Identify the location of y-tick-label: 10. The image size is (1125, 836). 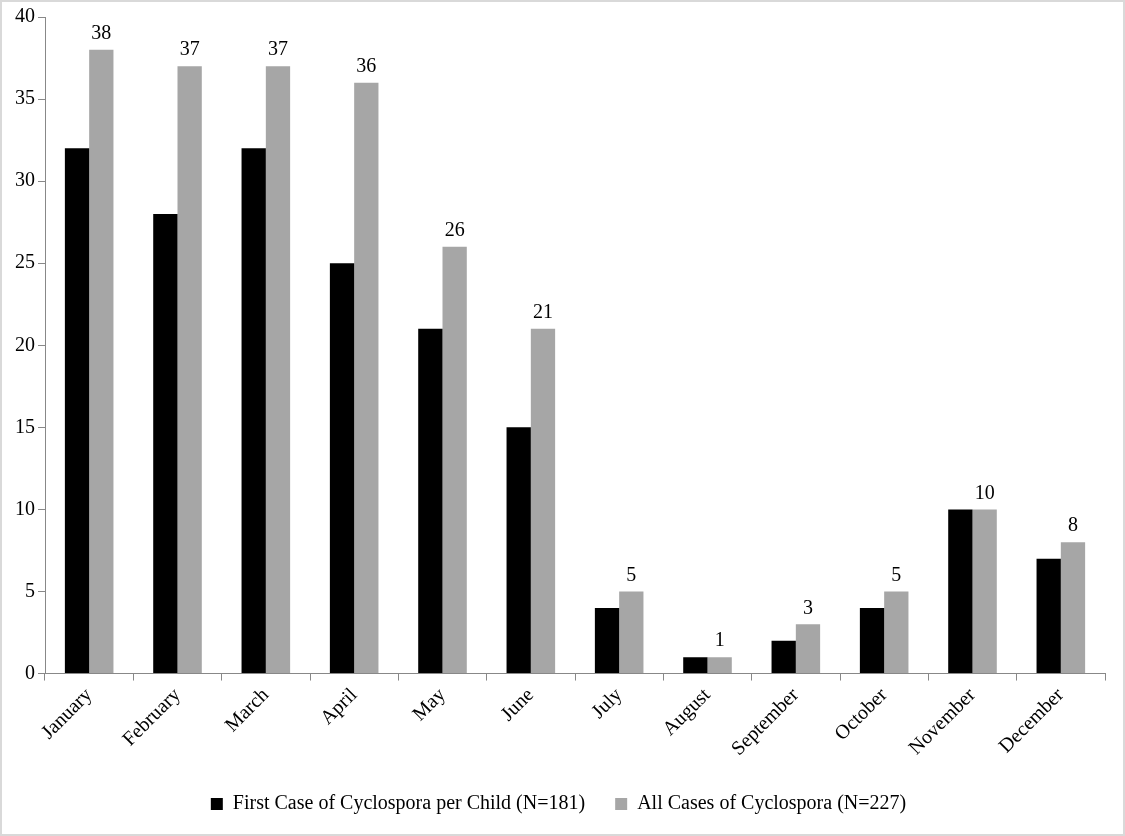
(25, 507).